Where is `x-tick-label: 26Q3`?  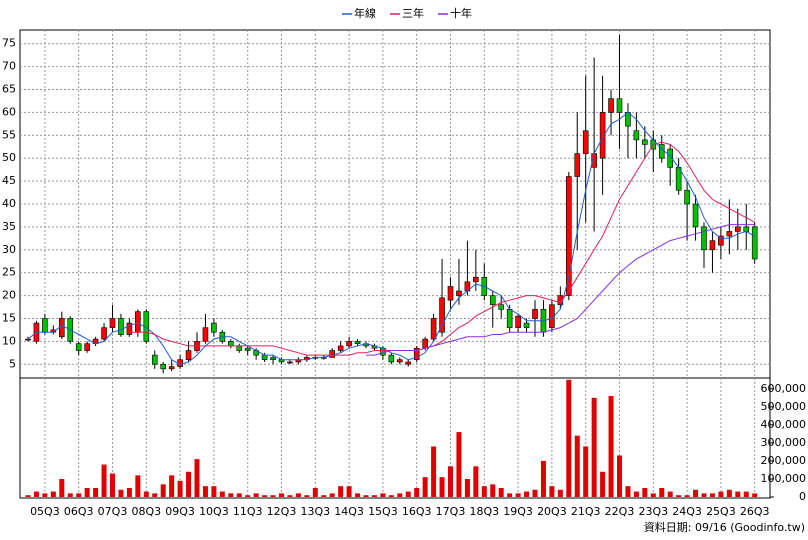 x-tick-label: 26Q3 is located at coordinates (755, 511).